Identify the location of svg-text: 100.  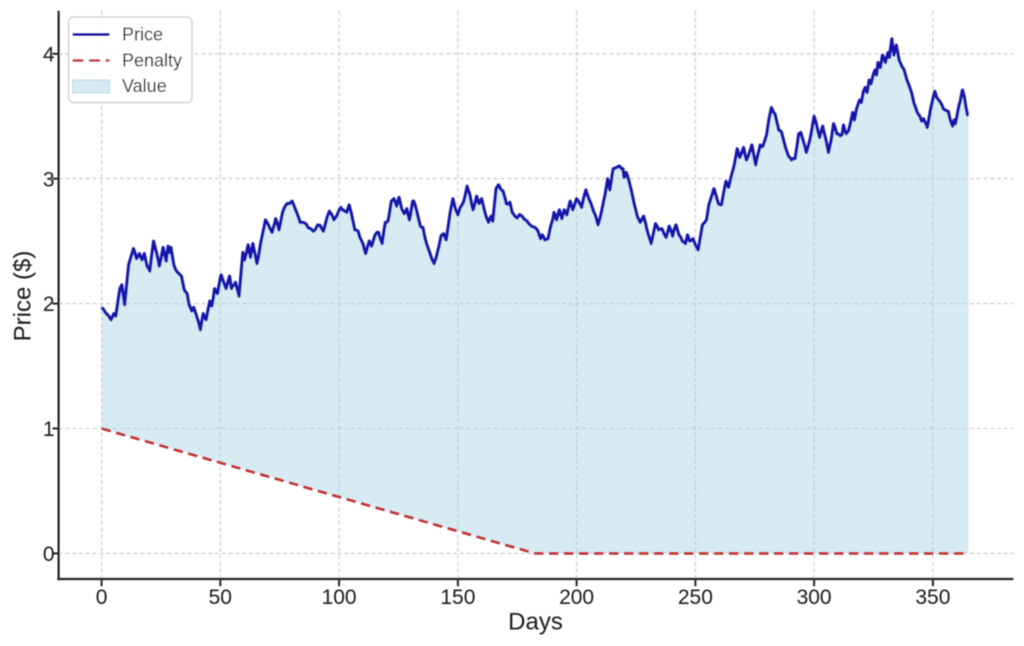
(339, 597).